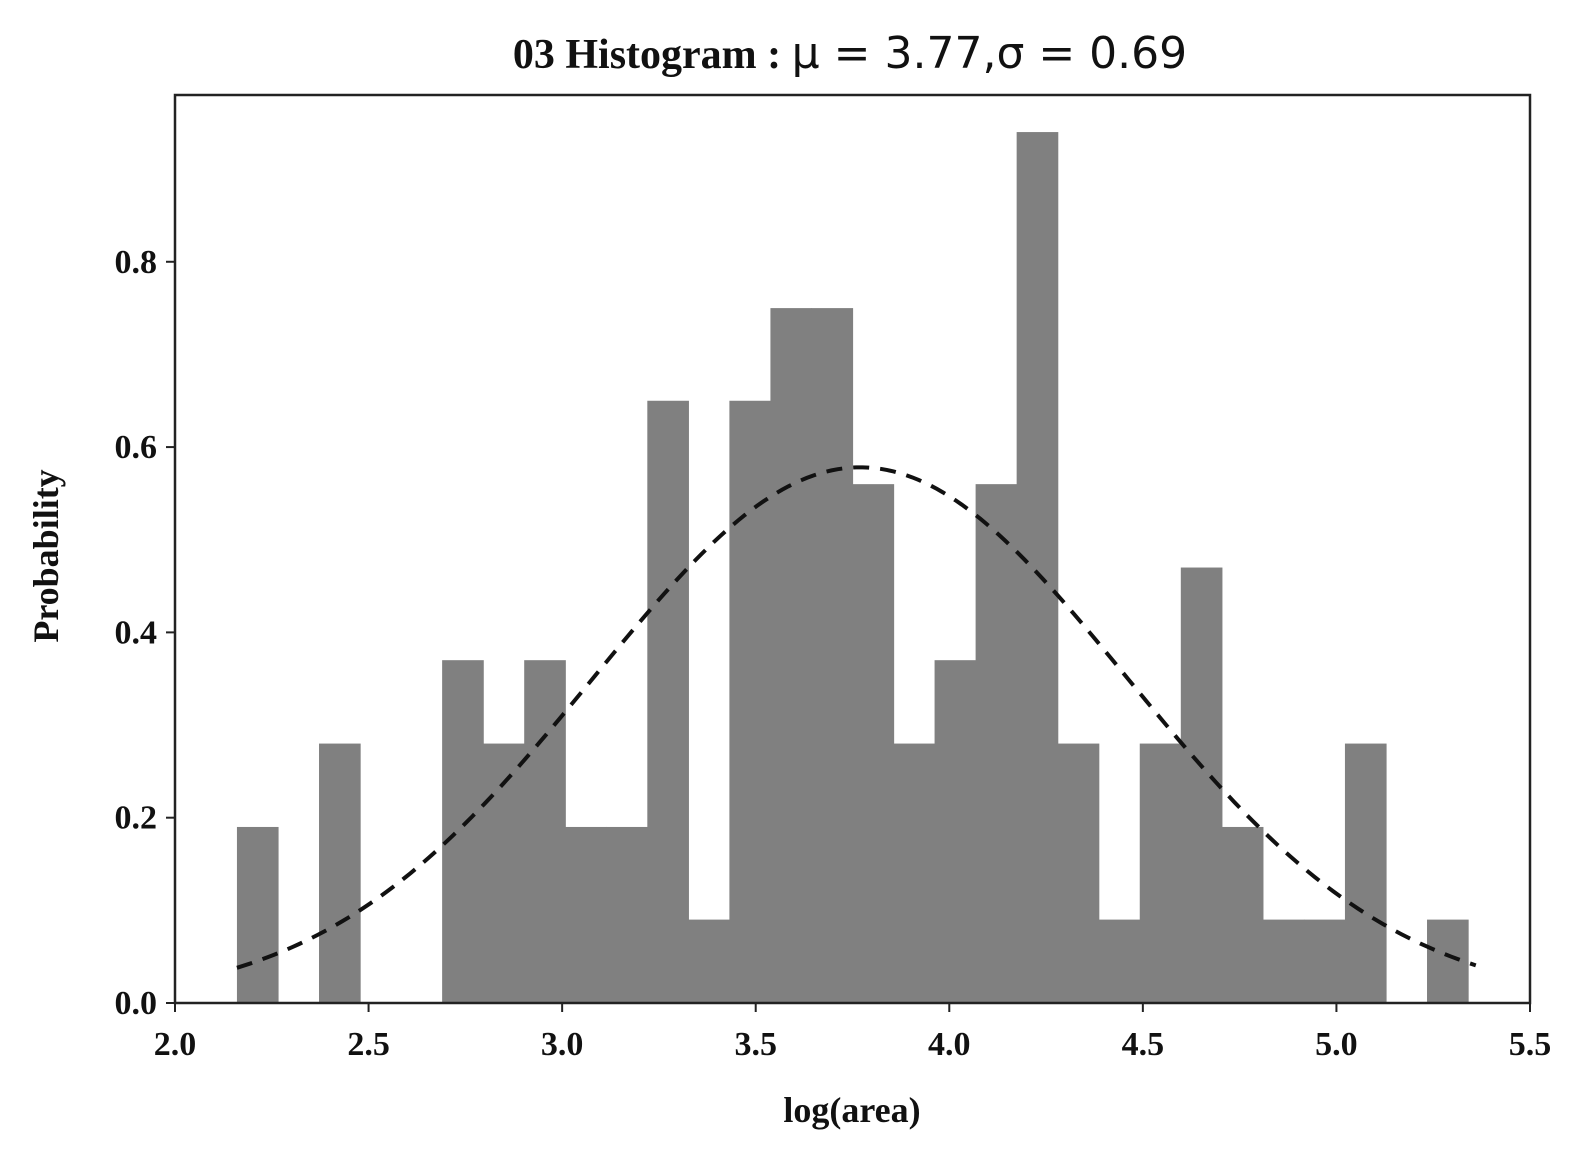 The image size is (1569, 1149). What do you see at coordinates (136, 447) in the screenshot?
I see `y-tick-label: 0.6` at bounding box center [136, 447].